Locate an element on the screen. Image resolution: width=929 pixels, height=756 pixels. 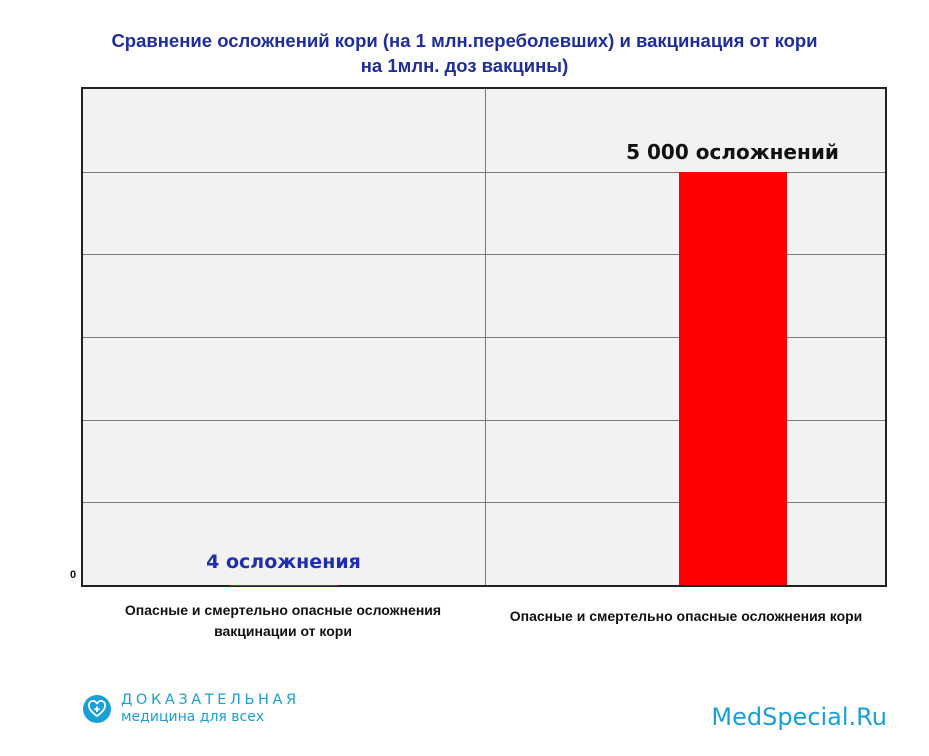
category-label-vaccination-line-2: вакцинации от кори is located at coordinates (283, 631).